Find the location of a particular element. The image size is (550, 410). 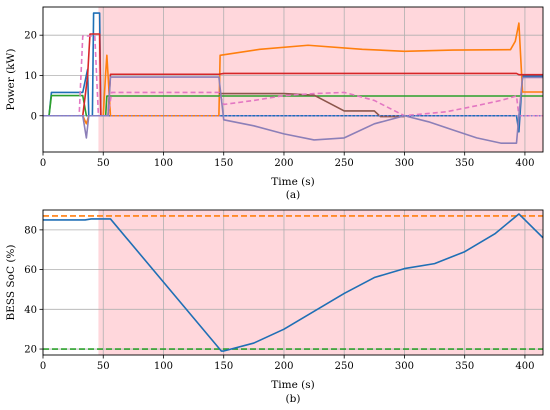

soc-ytick-label: 60 is located at coordinates (30, 270).